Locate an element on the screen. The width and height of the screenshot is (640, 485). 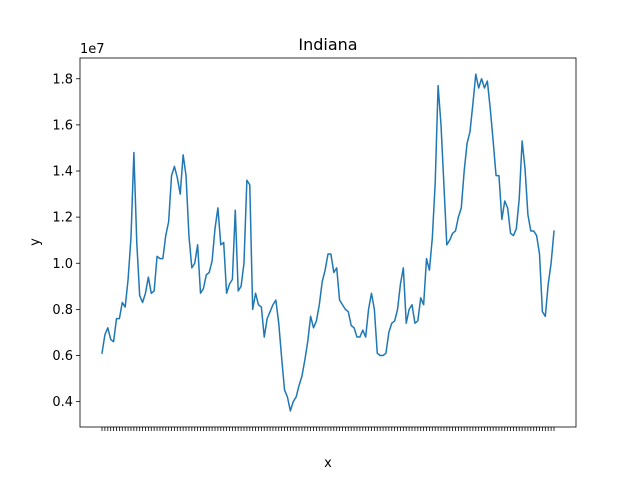
y-tick-label: 0.6 is located at coordinates (62, 356).